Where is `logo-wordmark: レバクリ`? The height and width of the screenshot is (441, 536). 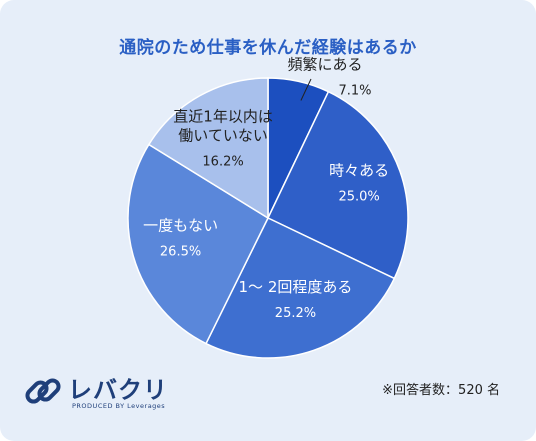
logo-wordmark: レバクリ is located at coordinates (118, 390).